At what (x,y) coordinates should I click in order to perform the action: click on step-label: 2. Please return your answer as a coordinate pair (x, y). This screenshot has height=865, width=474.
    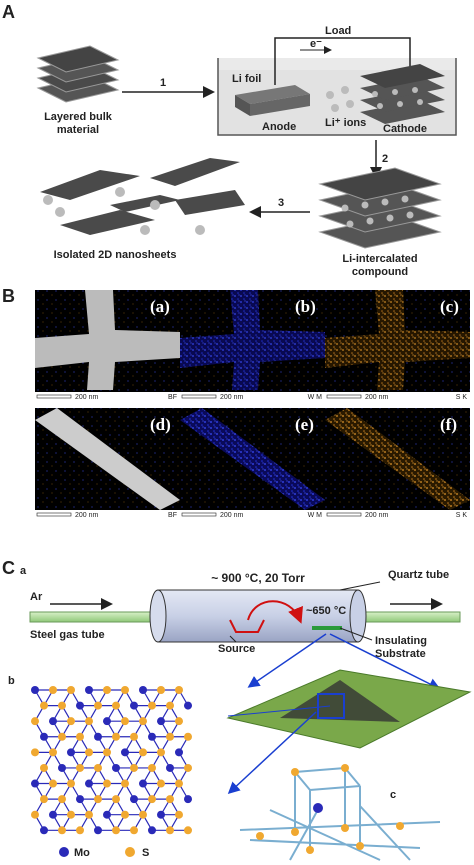
    Looking at the image, I should click on (385, 159).